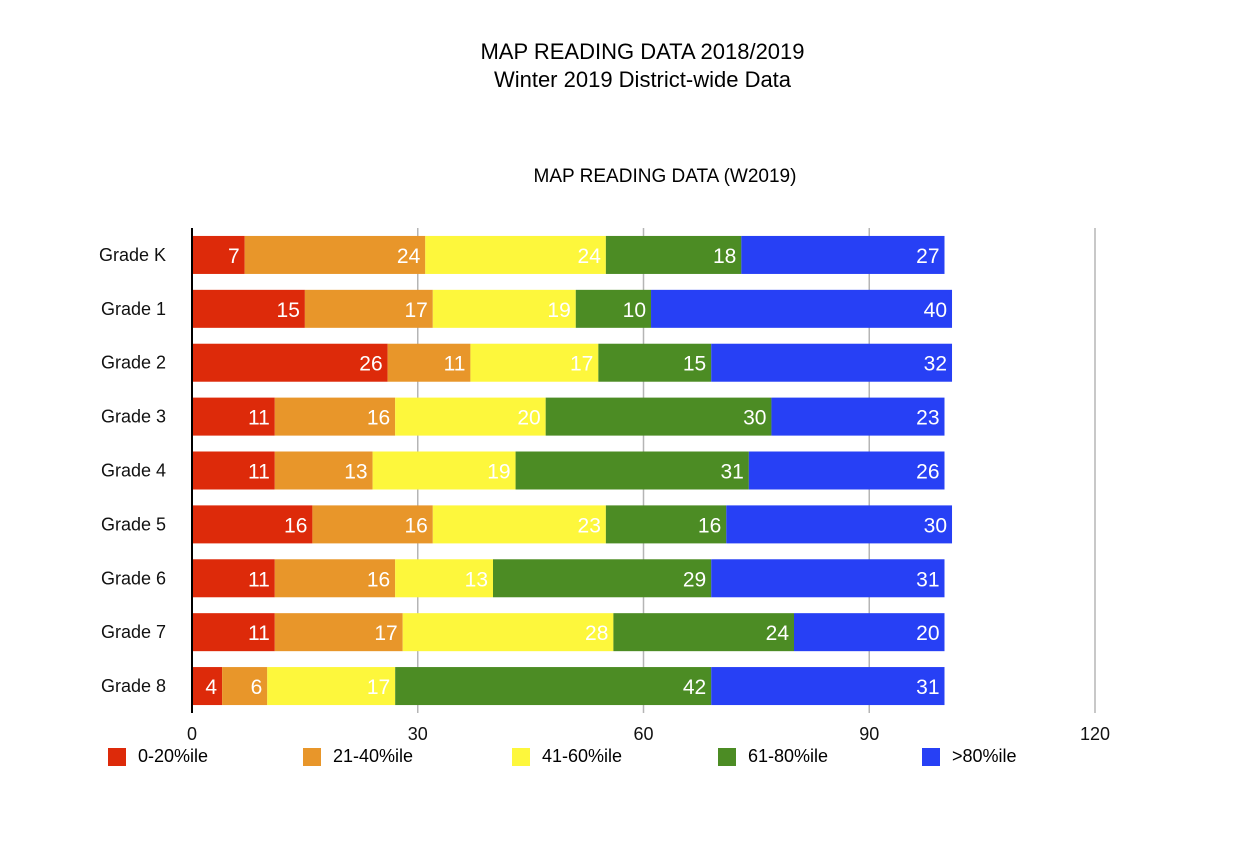 The image size is (1233, 853). Describe the element at coordinates (234, 256) in the screenshot. I see `data-label: 7` at that location.